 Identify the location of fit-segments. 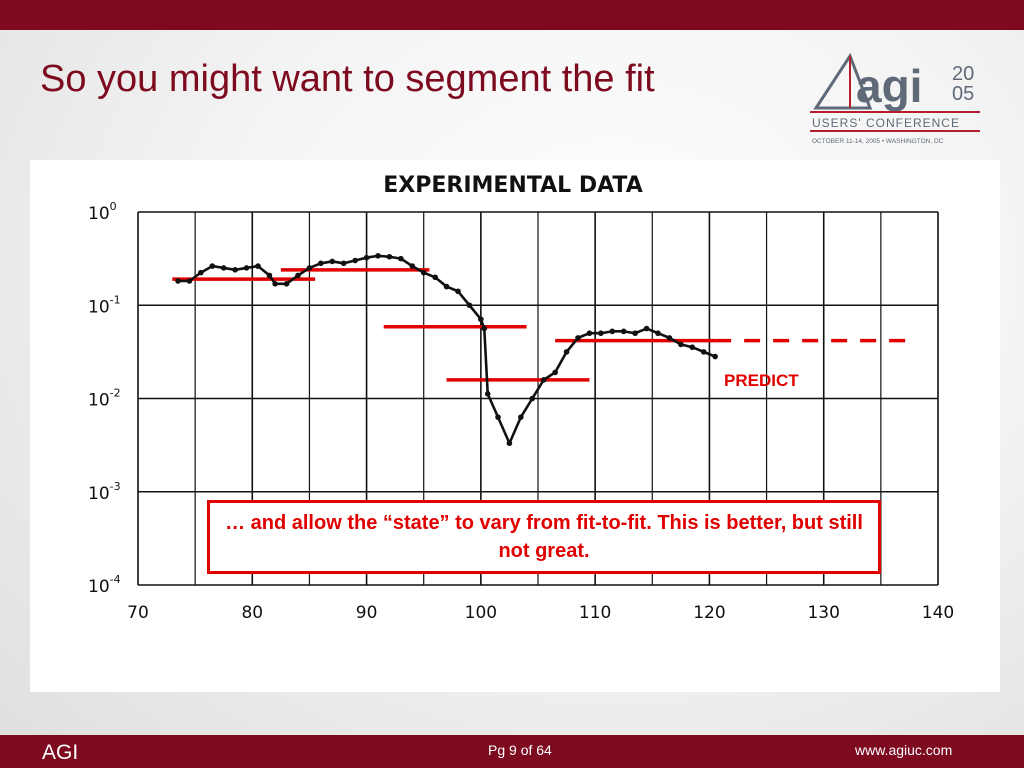
(541, 325).